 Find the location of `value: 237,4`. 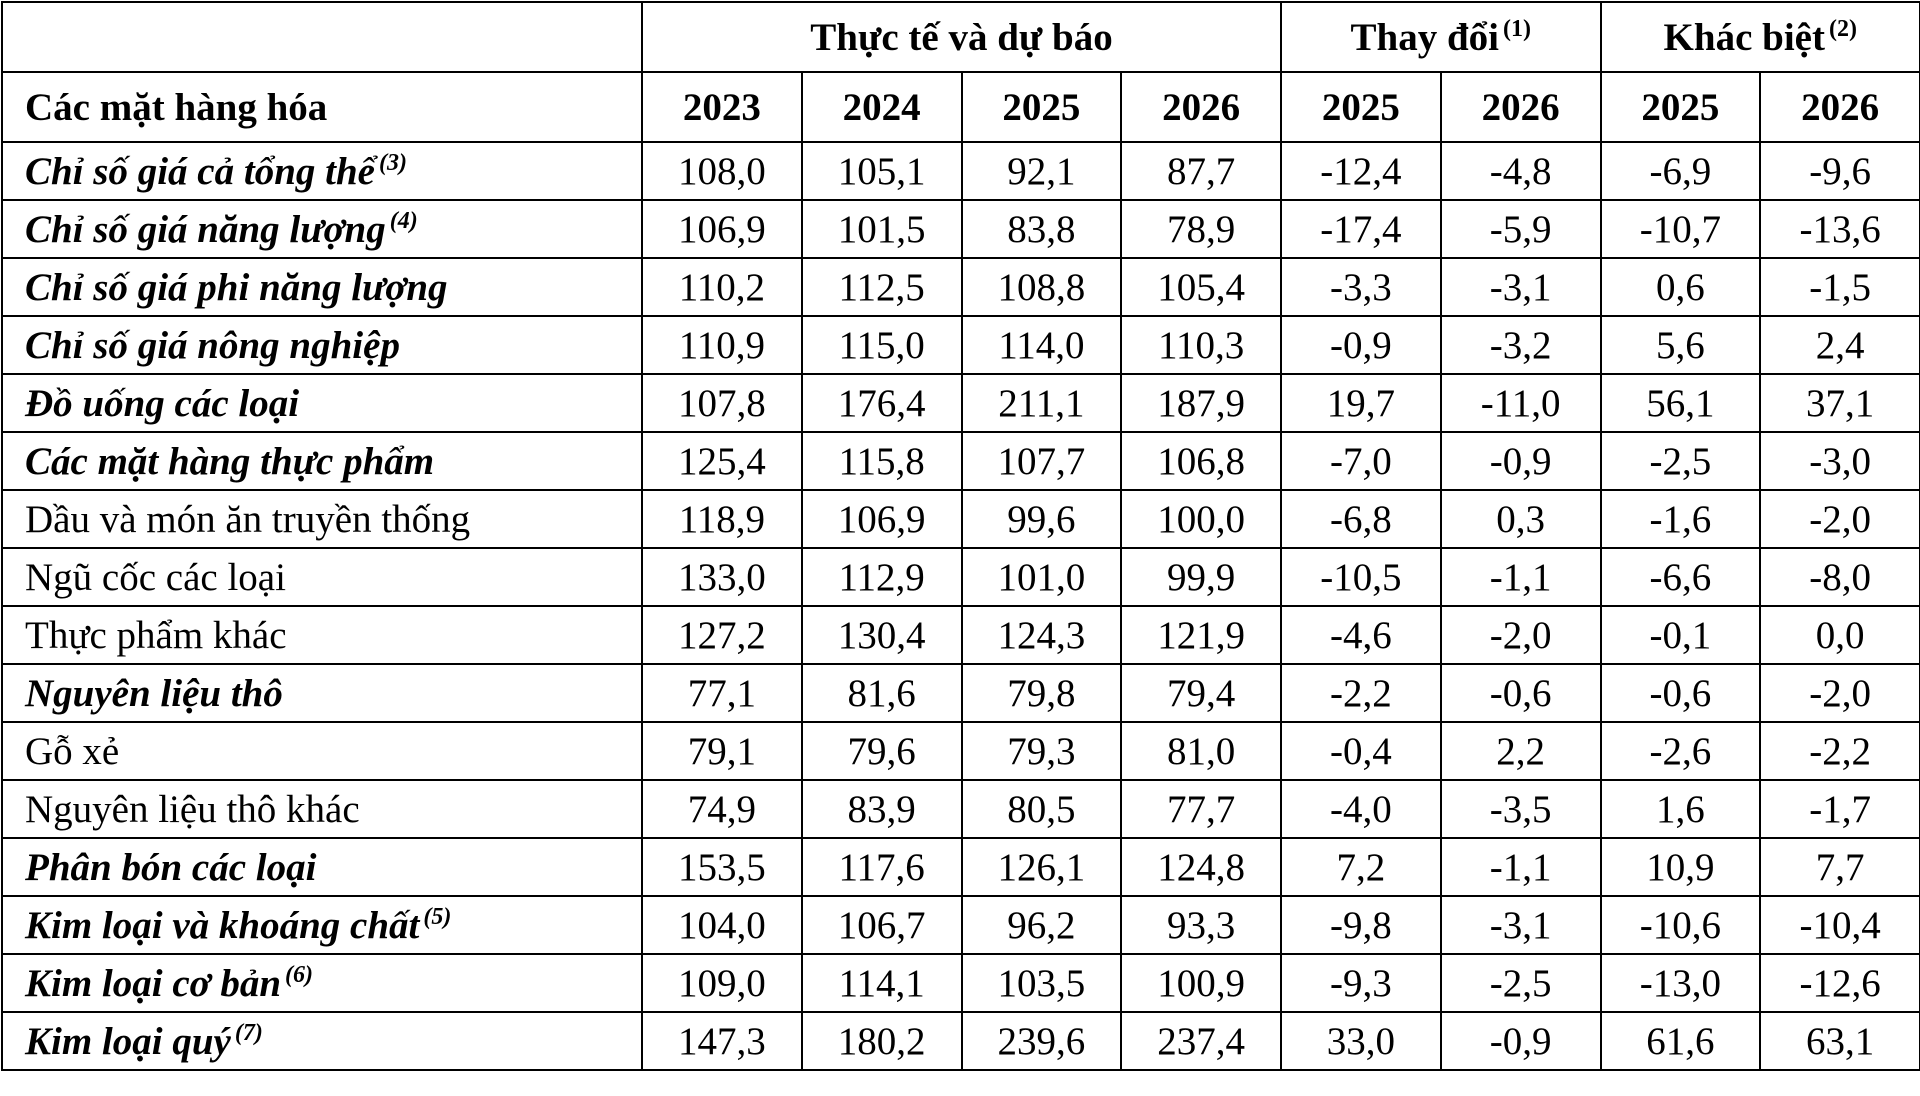

value: 237,4 is located at coordinates (1201, 1041).